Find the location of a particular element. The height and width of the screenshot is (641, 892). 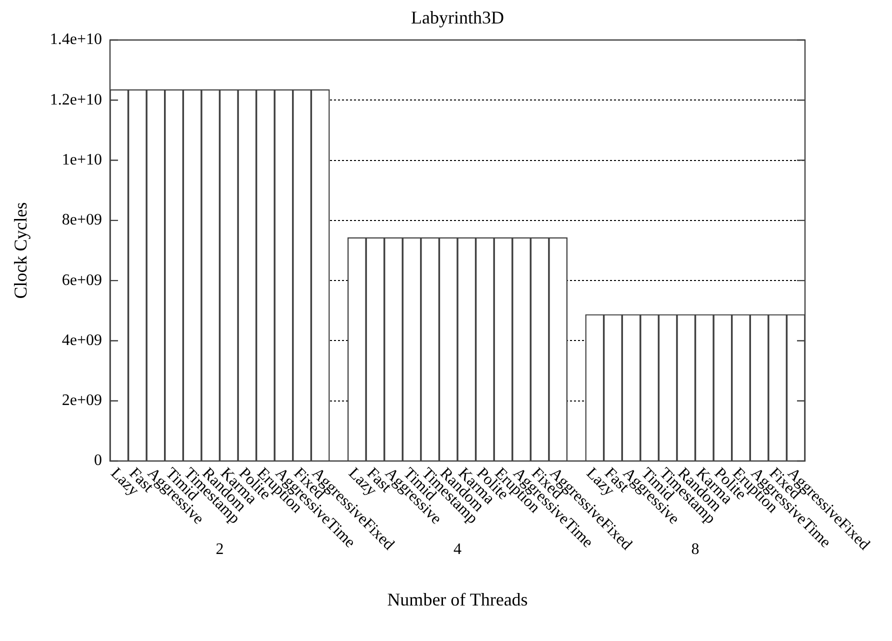

y-tick-label: 8e+09 is located at coordinates (82, 220).